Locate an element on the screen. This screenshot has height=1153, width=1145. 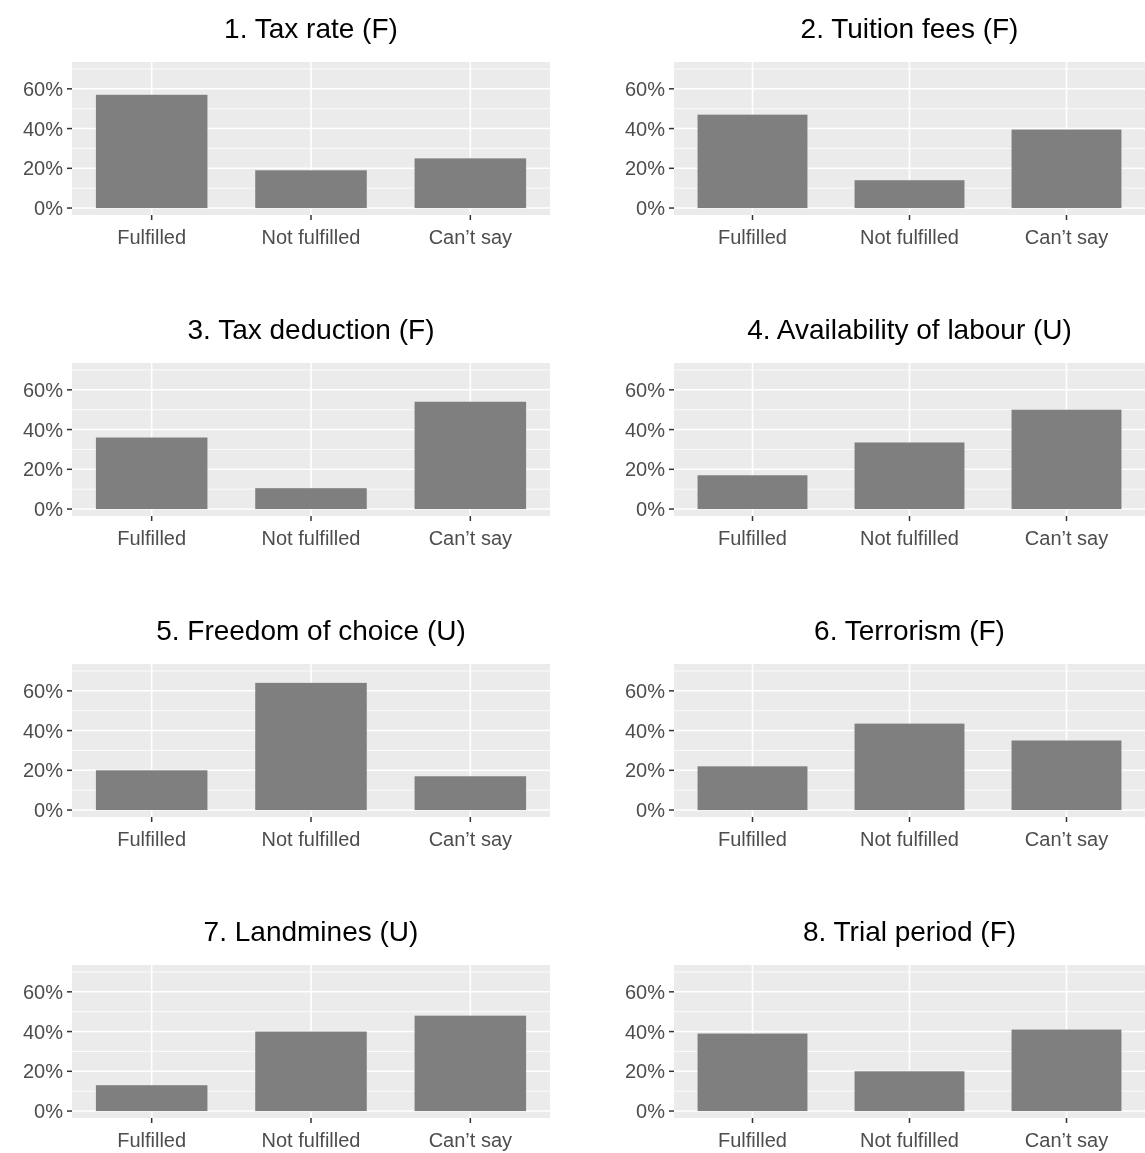
chart-title: 4. Availability of labour (U) is located at coordinates (909, 329).